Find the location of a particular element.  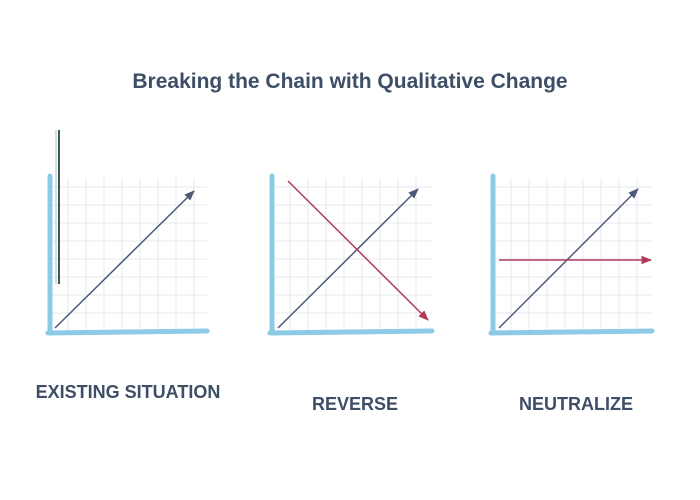

panel-label-existing-situation: EXISTING SITUATION is located at coordinates (128, 392).